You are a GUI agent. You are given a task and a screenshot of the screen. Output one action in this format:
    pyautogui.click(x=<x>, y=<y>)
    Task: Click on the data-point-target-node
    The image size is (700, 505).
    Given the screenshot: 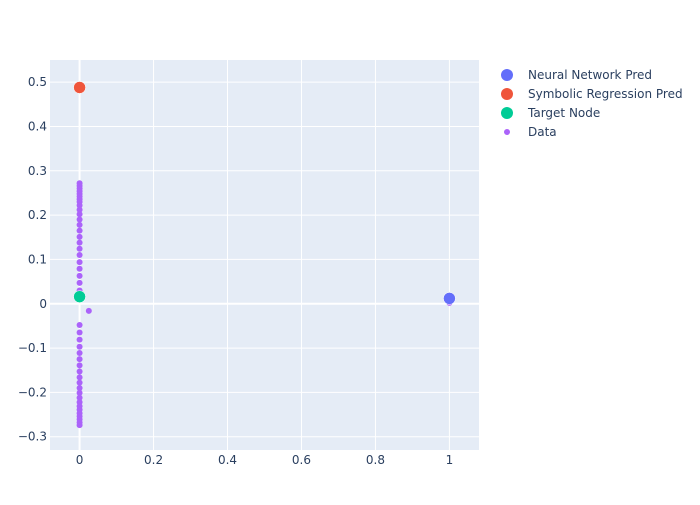 What is the action you would take?
    pyautogui.click(x=79, y=296)
    